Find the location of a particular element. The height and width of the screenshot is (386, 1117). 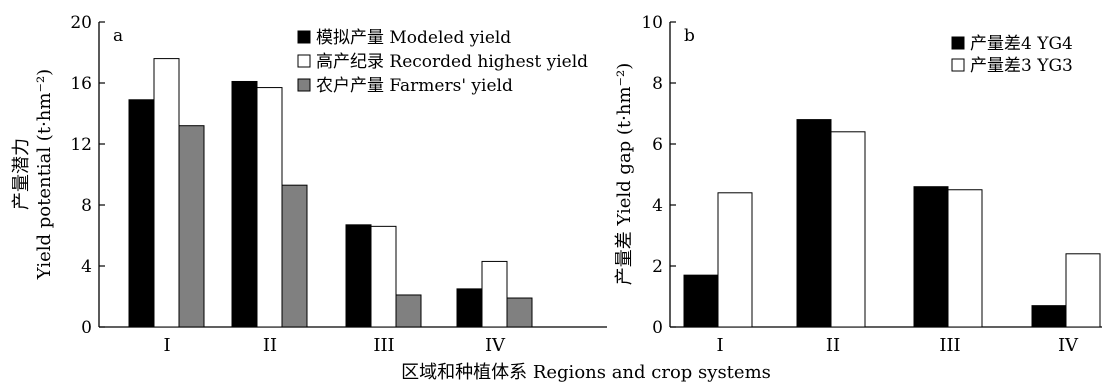

bar-a-s1-c1 is located at coordinates (269, 207).